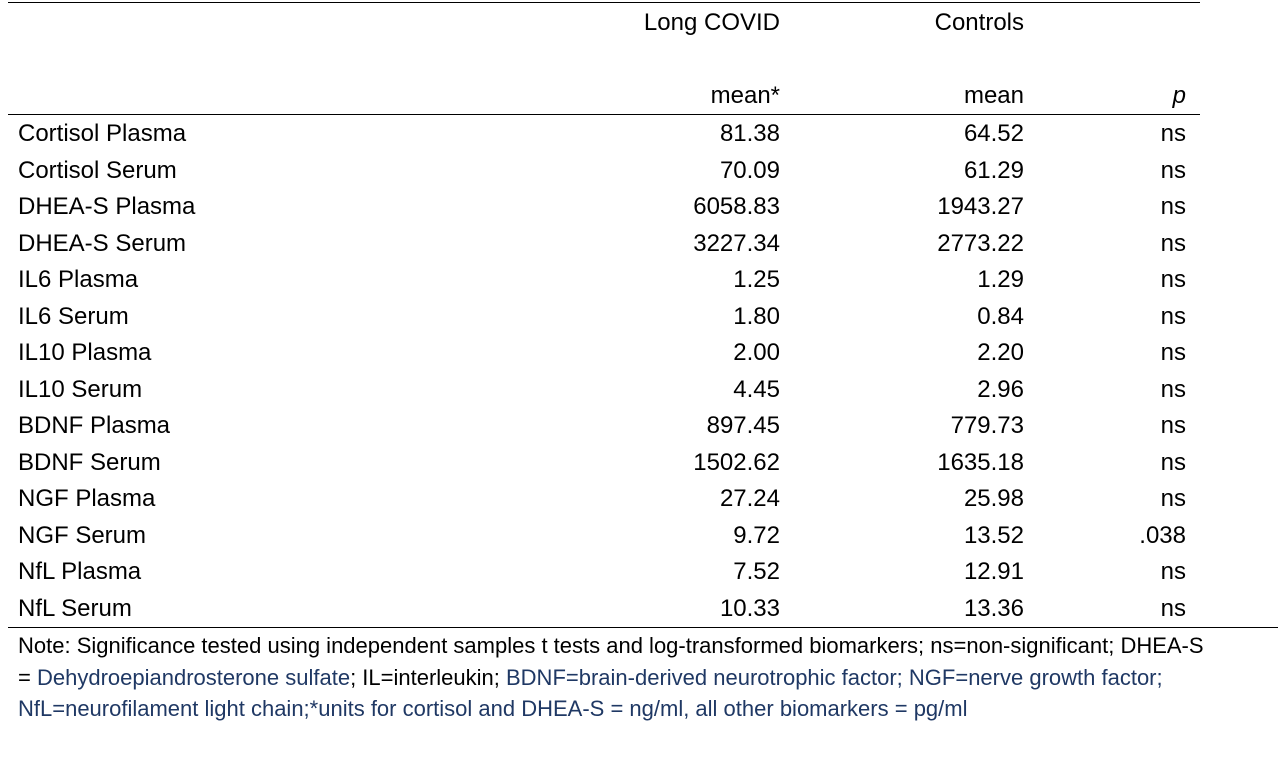  I want to click on table-top-rule, so click(604, 2).